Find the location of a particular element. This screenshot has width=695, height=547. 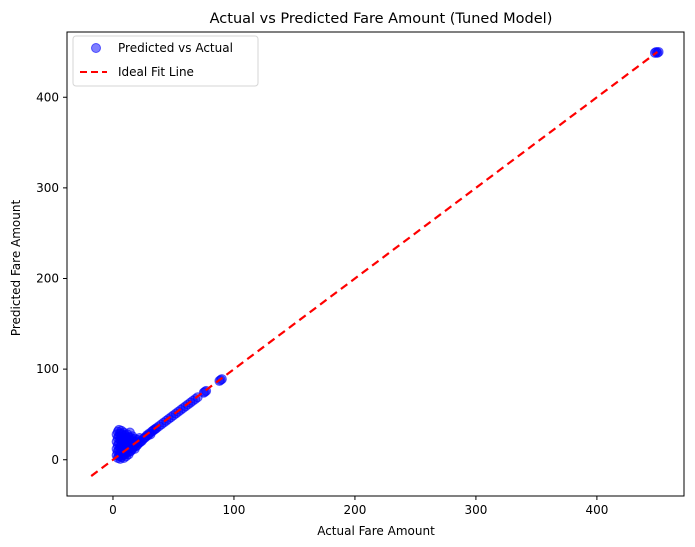

x-tick-label: 100 is located at coordinates (233, 510).